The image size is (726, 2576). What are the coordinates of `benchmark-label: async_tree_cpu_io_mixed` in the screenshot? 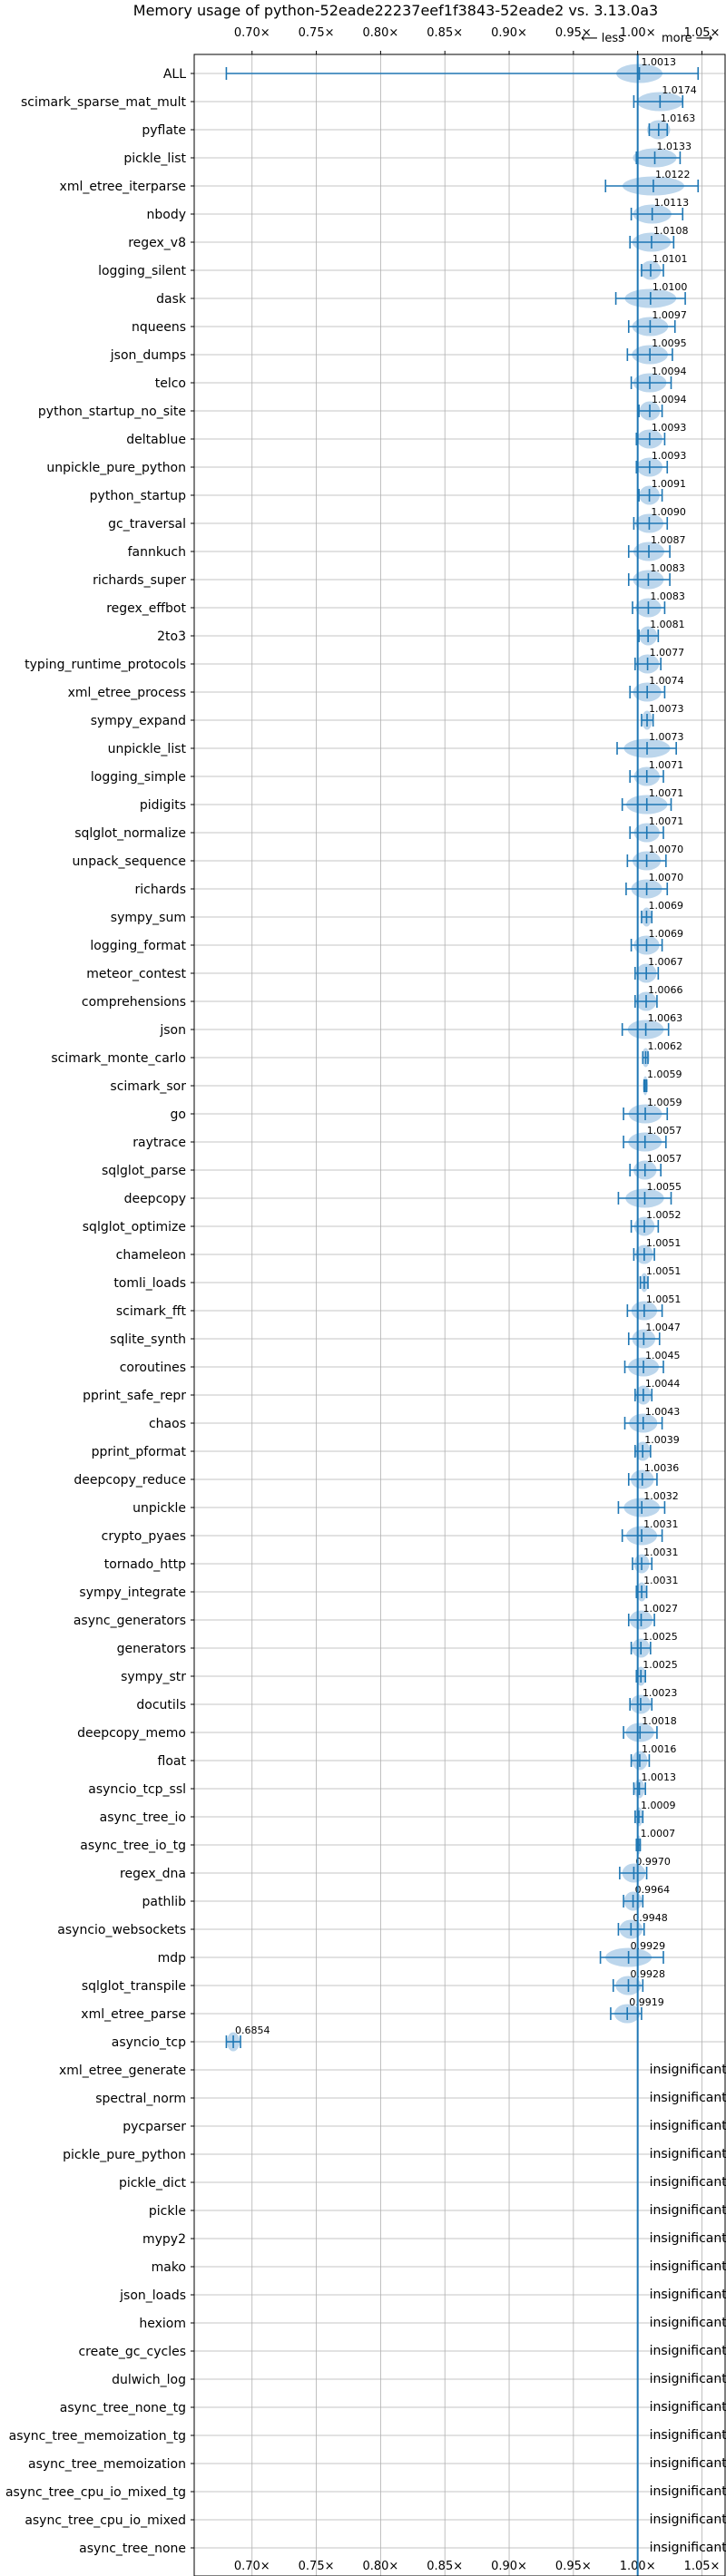 It's located at (105, 2520).